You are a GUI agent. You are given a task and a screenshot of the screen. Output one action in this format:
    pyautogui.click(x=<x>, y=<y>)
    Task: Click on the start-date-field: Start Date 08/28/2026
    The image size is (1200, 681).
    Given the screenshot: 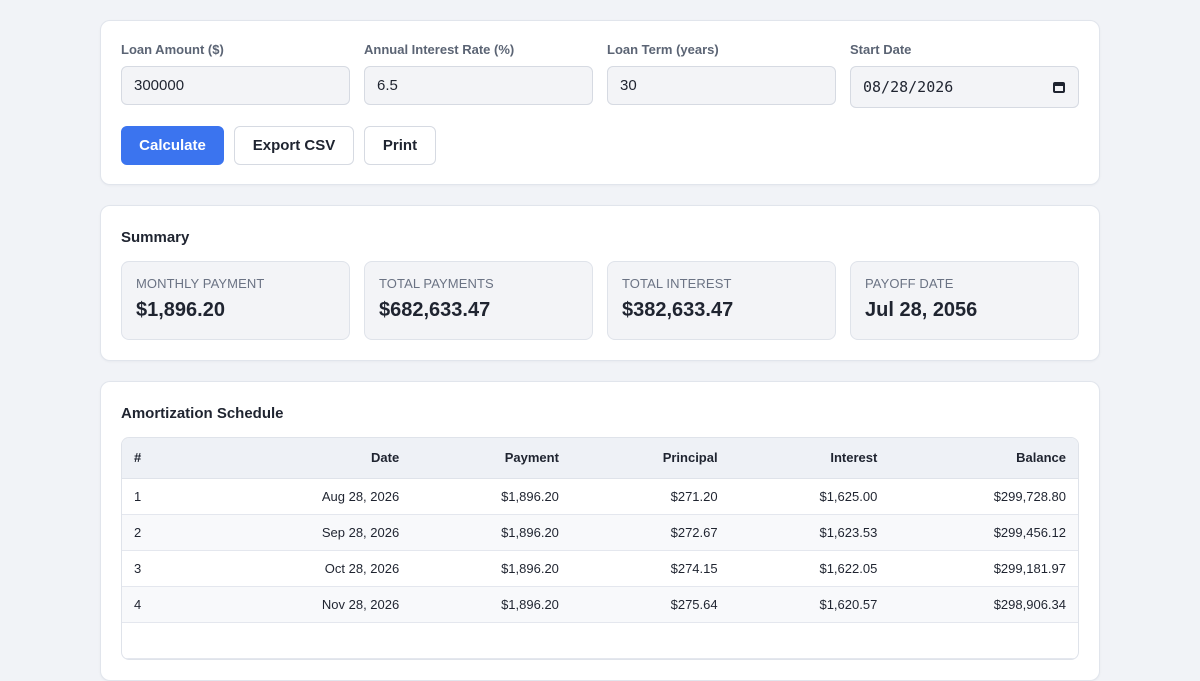 What is the action you would take?
    pyautogui.click(x=964, y=75)
    